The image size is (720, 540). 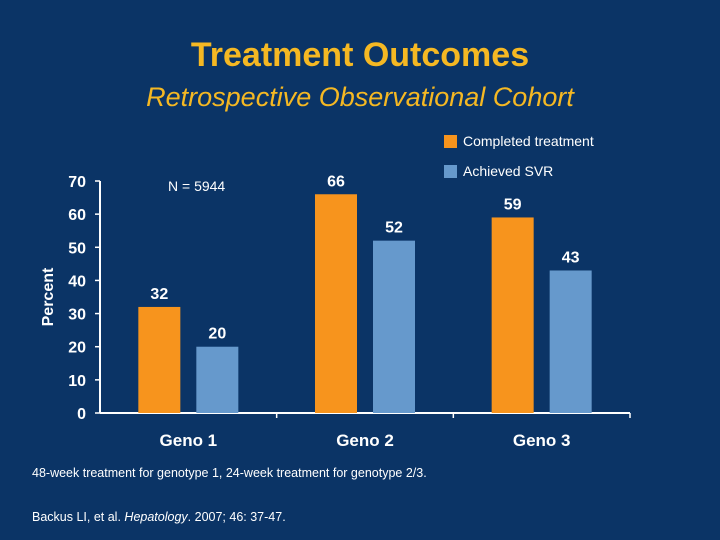 What do you see at coordinates (197, 186) in the screenshot?
I see `sample-size-note: N = 5944` at bounding box center [197, 186].